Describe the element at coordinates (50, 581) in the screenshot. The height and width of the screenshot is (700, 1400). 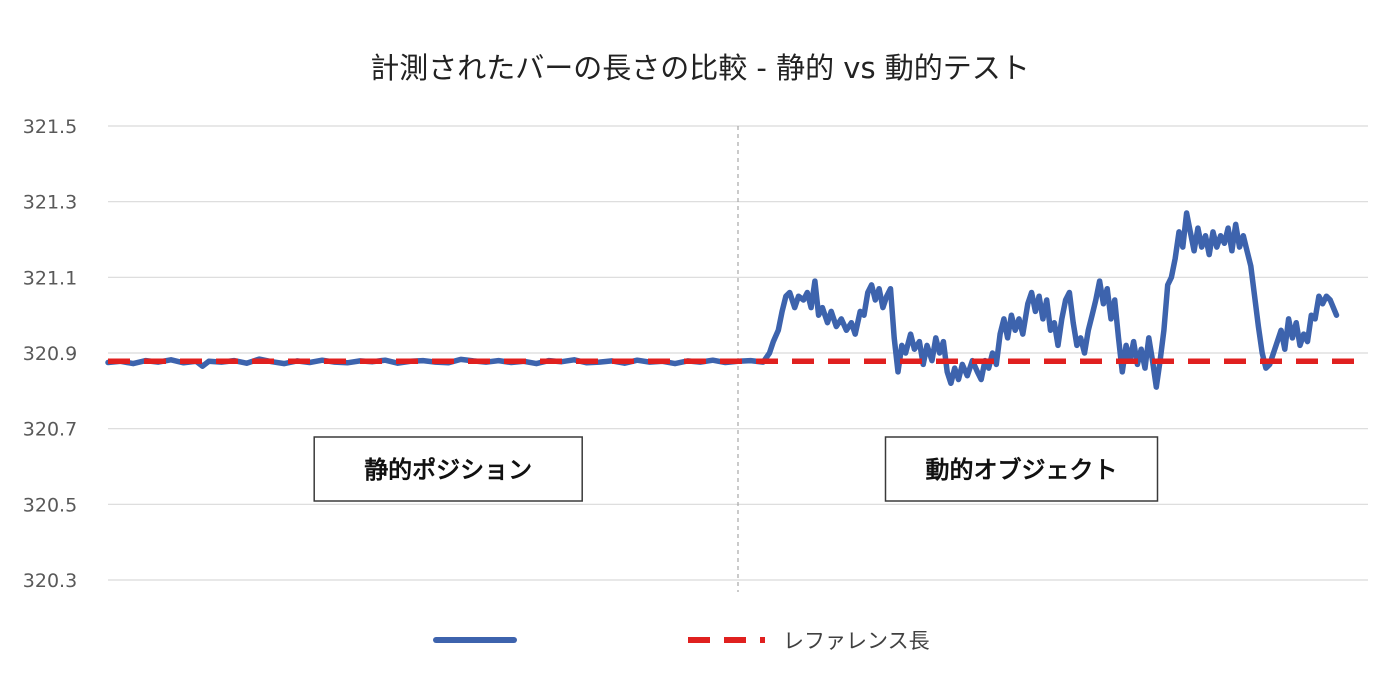
I see `y-tick-label: 320.3` at that location.